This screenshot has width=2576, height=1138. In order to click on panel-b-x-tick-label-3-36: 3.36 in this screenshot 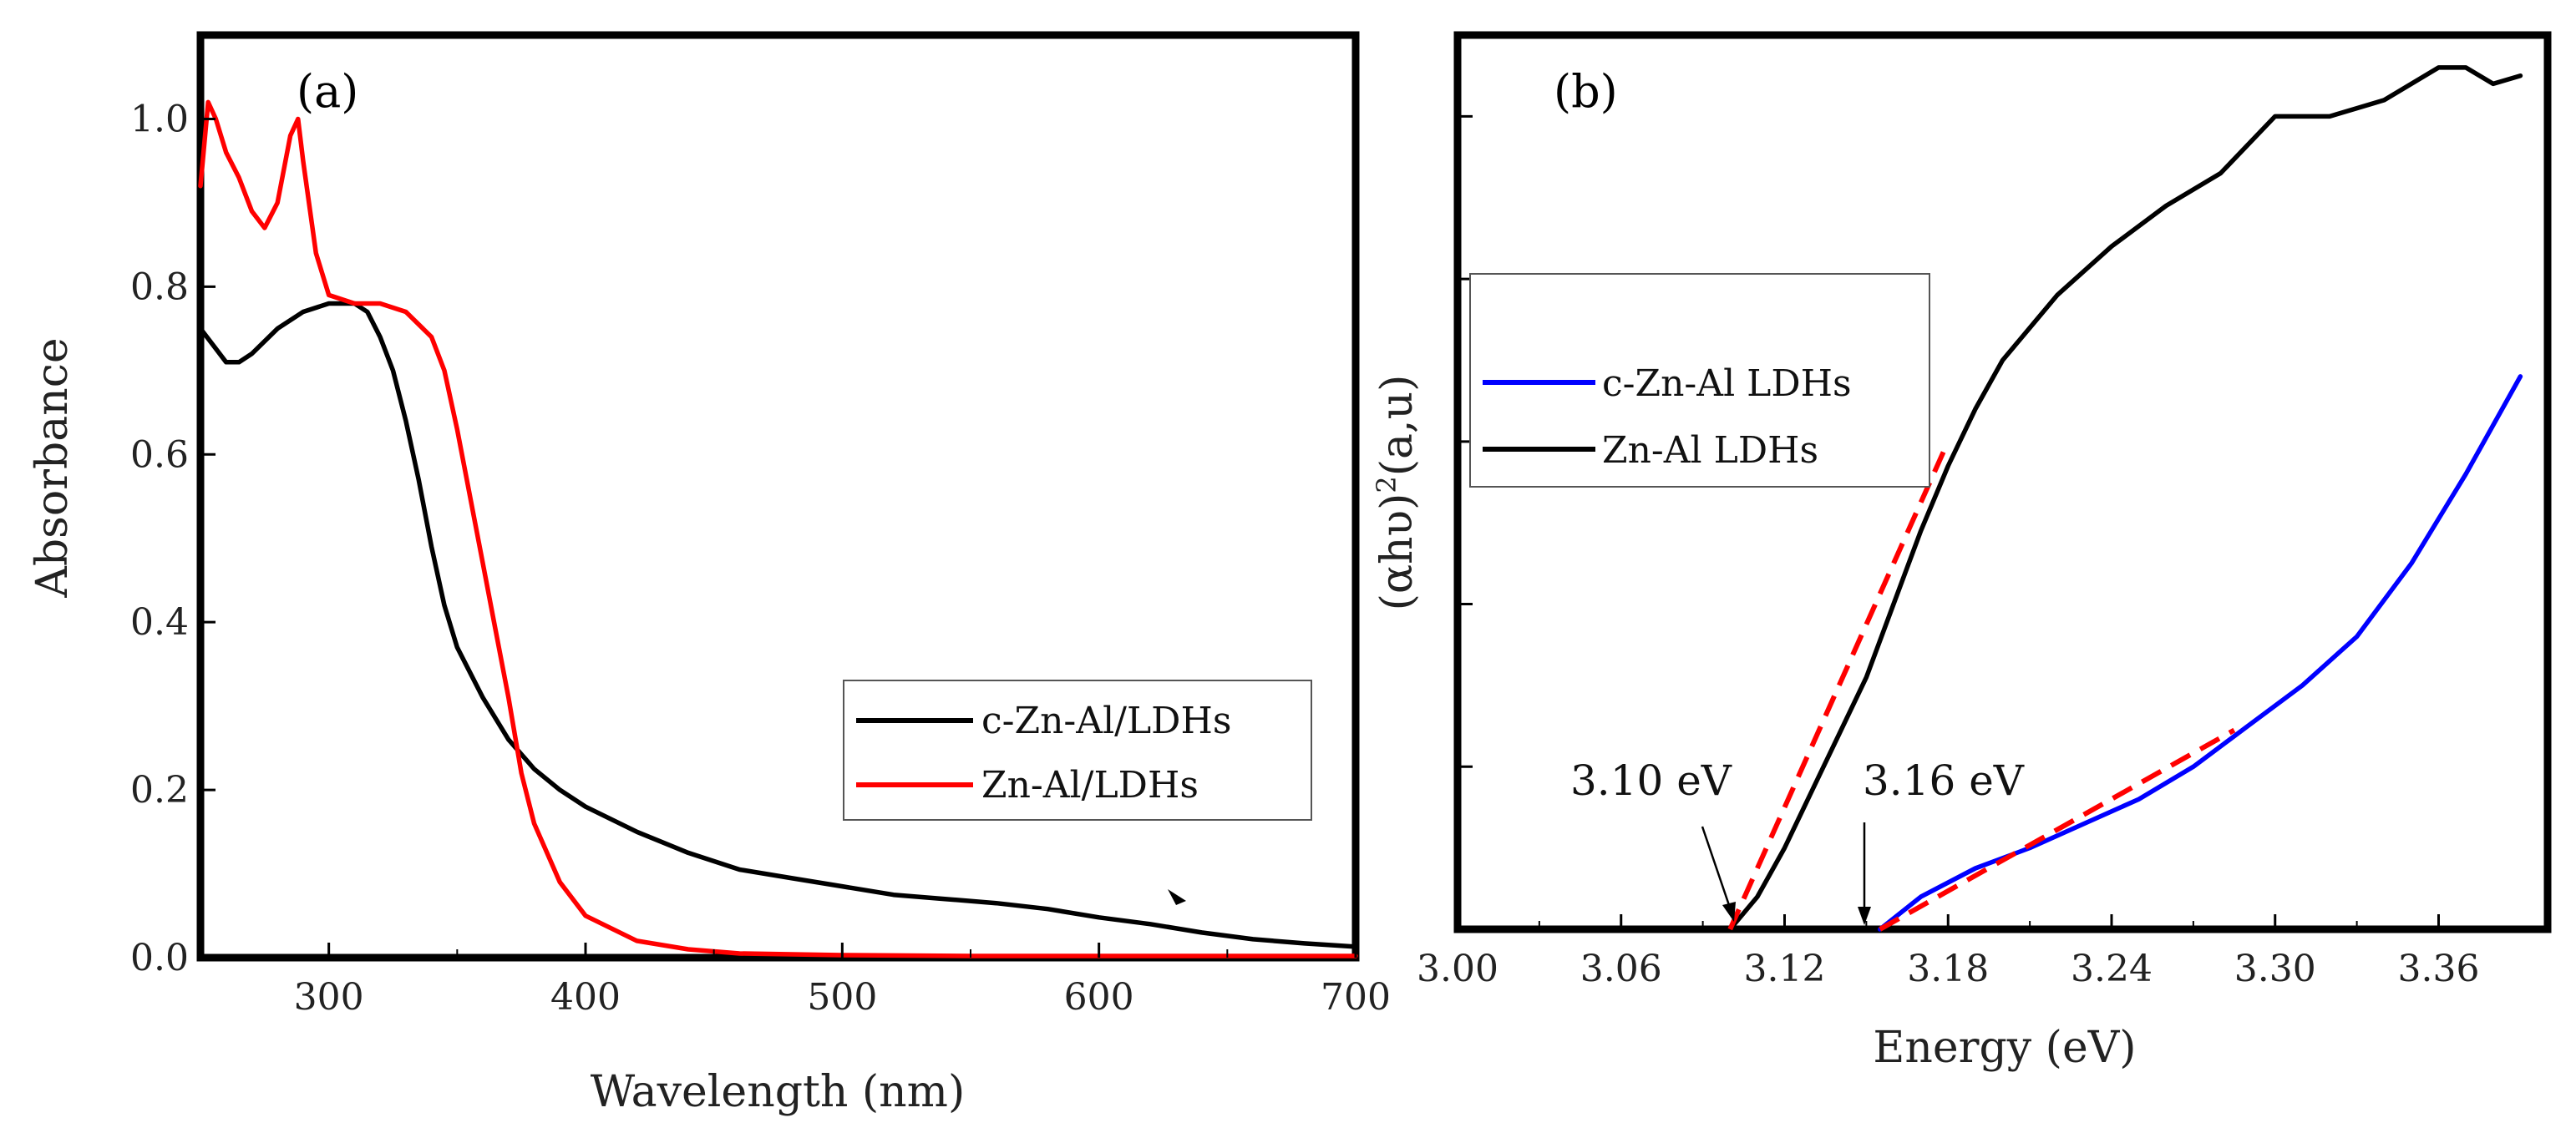, I will do `click(2439, 969)`.